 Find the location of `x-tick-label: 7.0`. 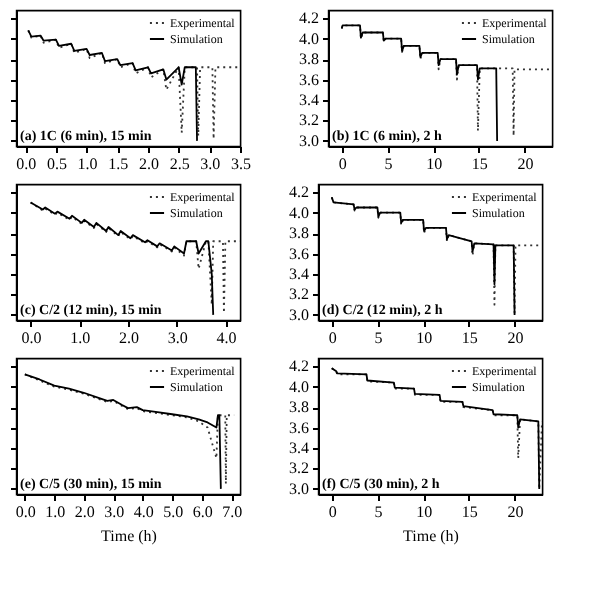

x-tick-label: 7.0 is located at coordinates (232, 512).